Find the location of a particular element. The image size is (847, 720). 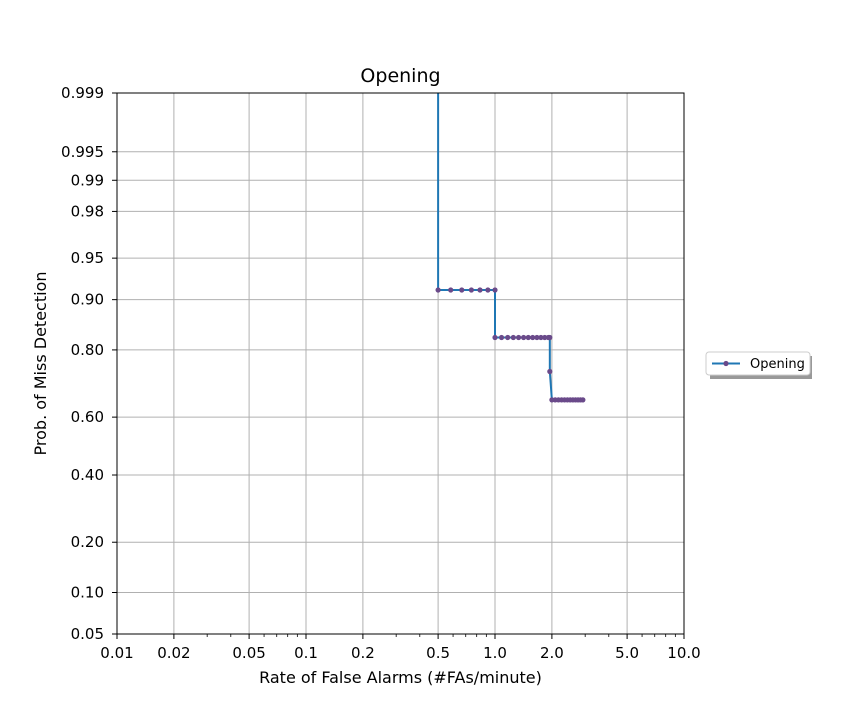

chart-title: Opening is located at coordinates (400, 76).